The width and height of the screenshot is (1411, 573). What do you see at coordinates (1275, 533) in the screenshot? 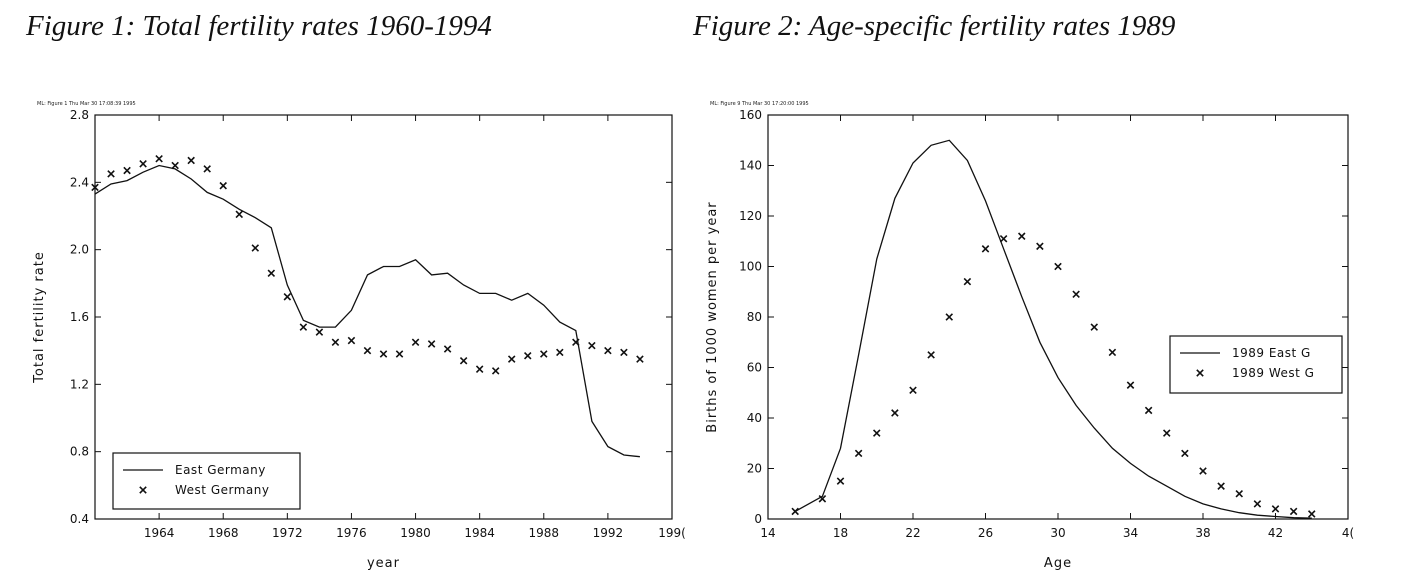
I see `chart2-x-tick-label: 42` at bounding box center [1275, 533].